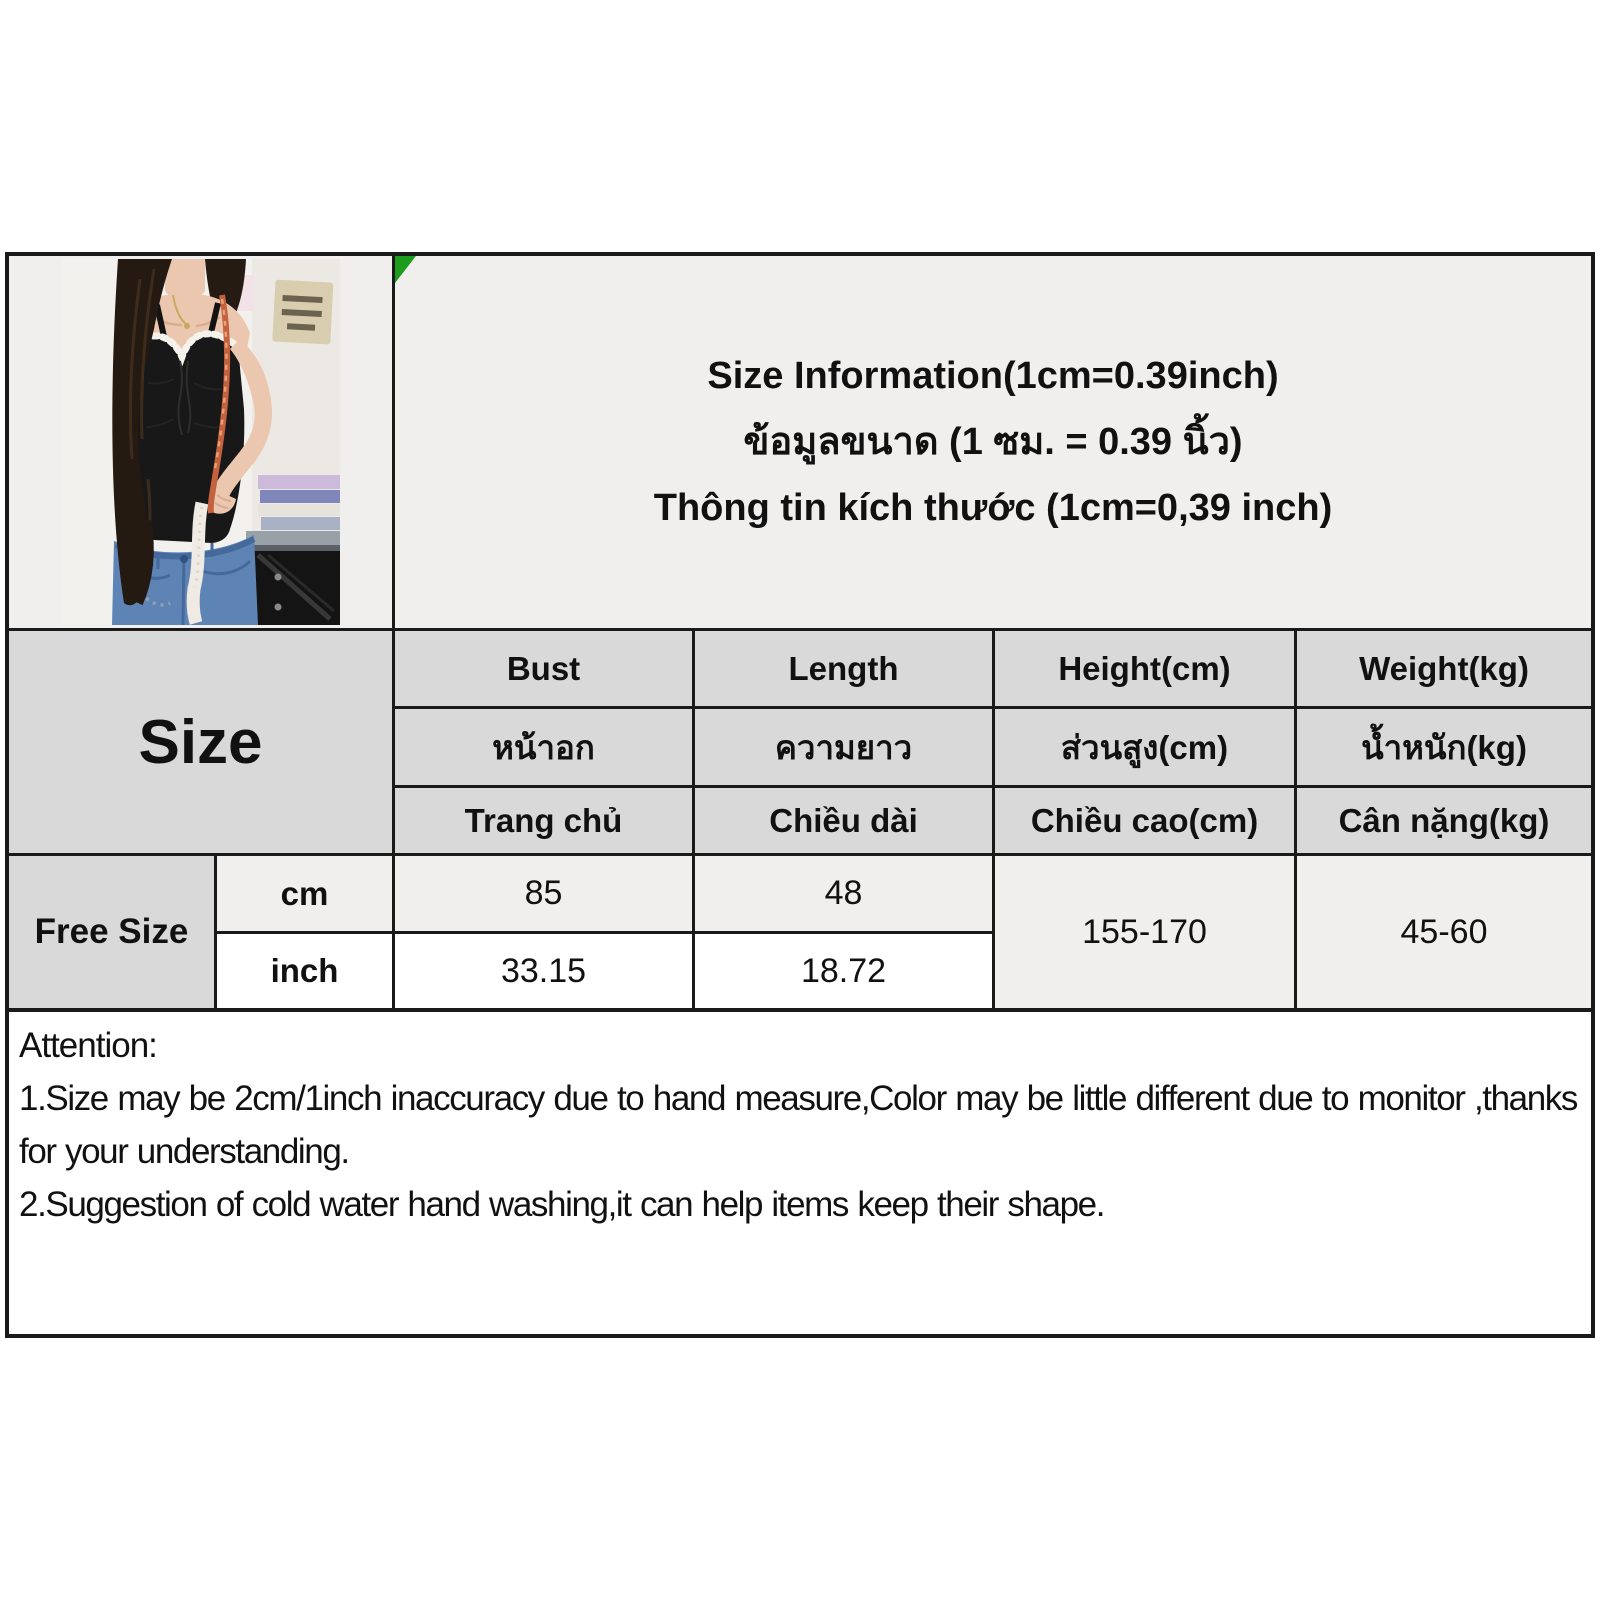 The height and width of the screenshot is (1600, 1600). Describe the element at coordinates (304, 971) in the screenshot. I see `unit-label-inch: inch` at that location.